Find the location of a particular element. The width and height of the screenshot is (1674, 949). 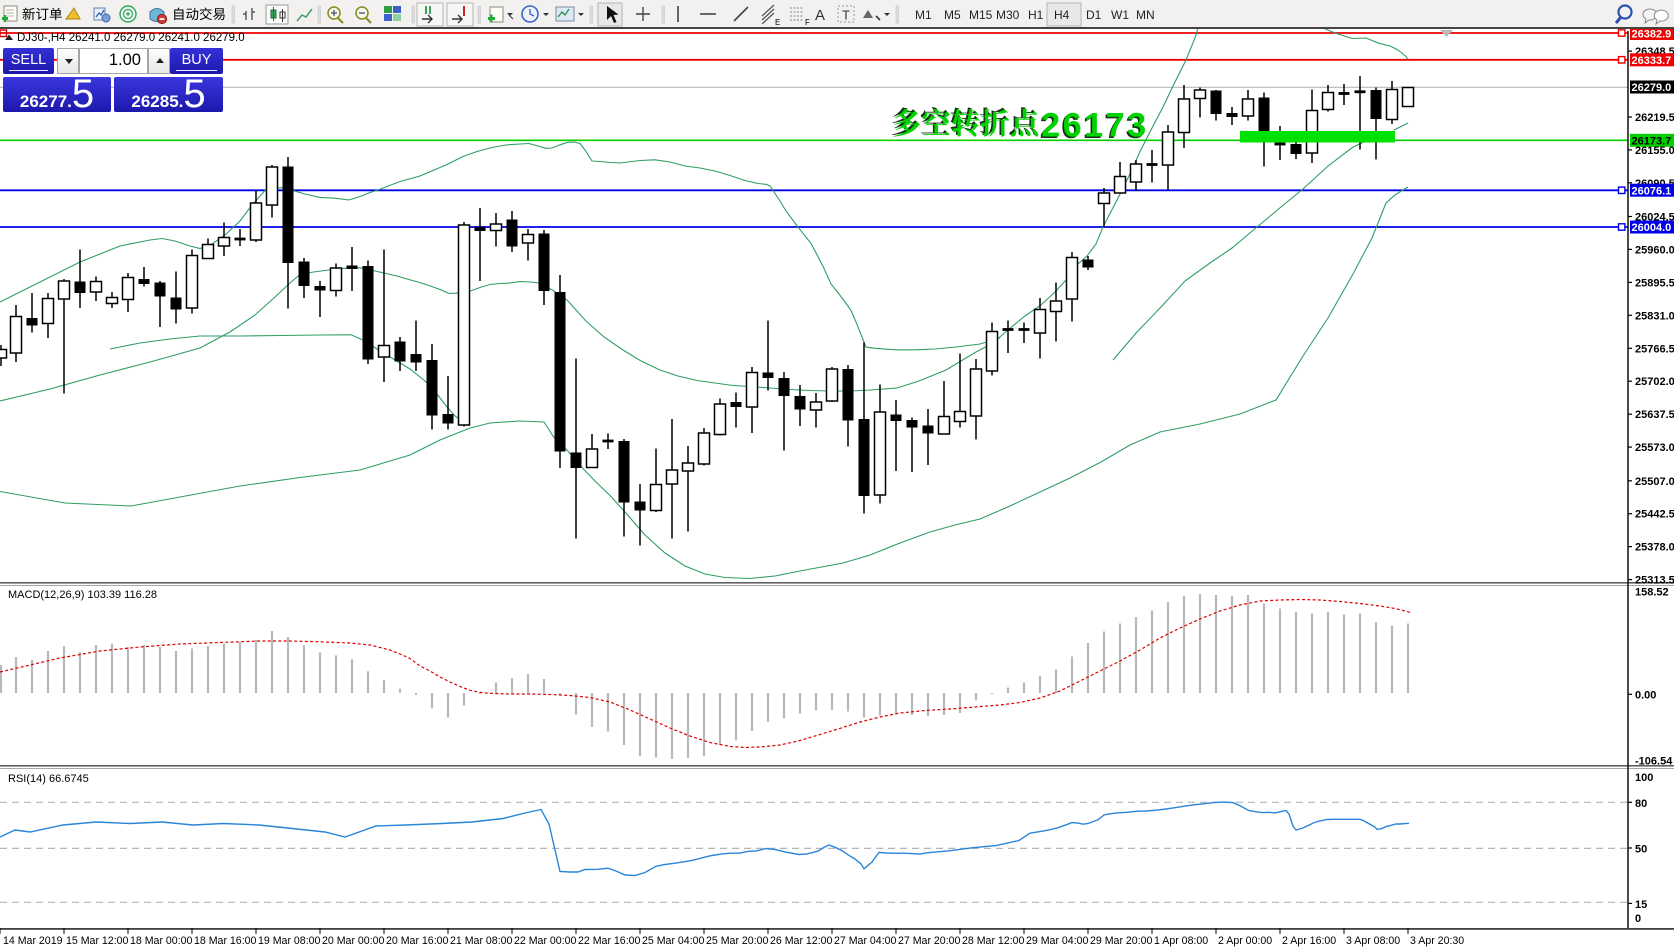

svg-text: 26155.0 is located at coordinates (1654, 151).